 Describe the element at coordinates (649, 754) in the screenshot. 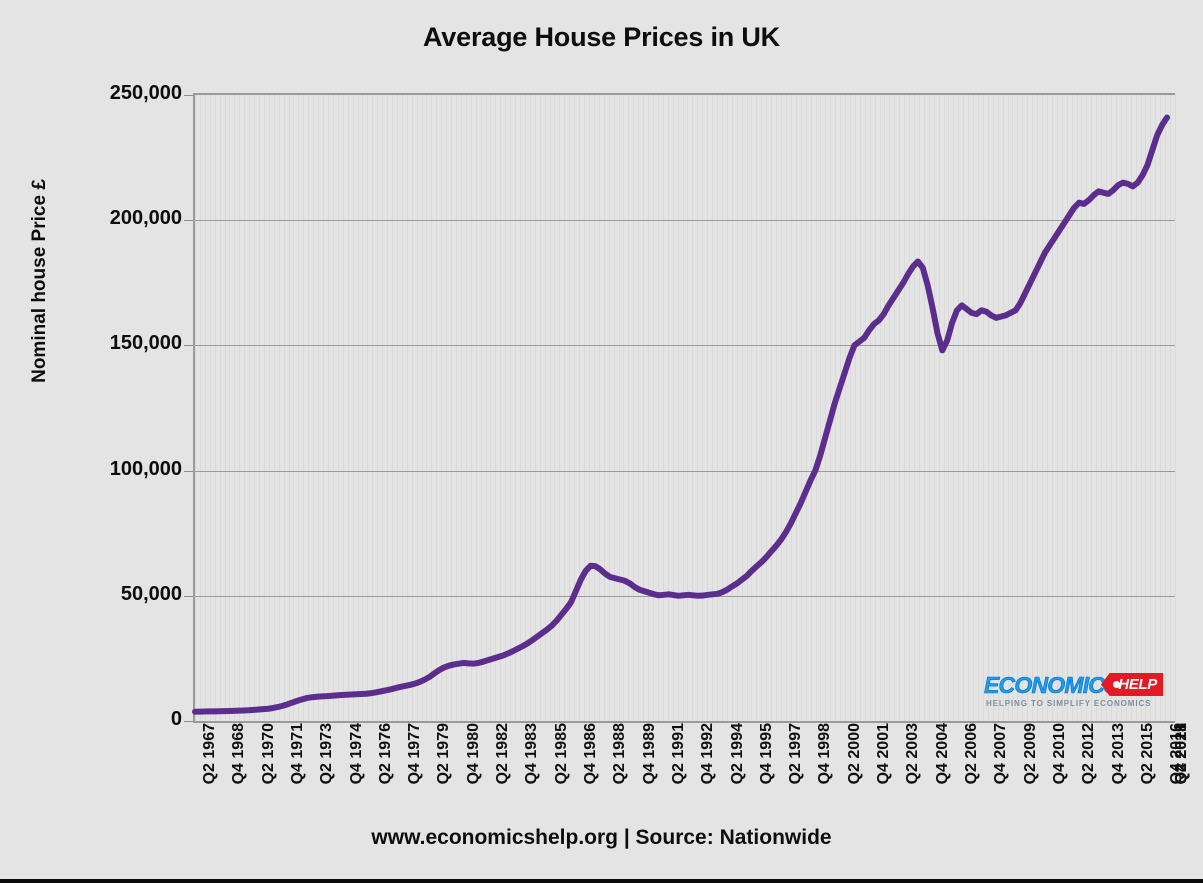

I see `x-axis-label: Q4 1989` at that location.